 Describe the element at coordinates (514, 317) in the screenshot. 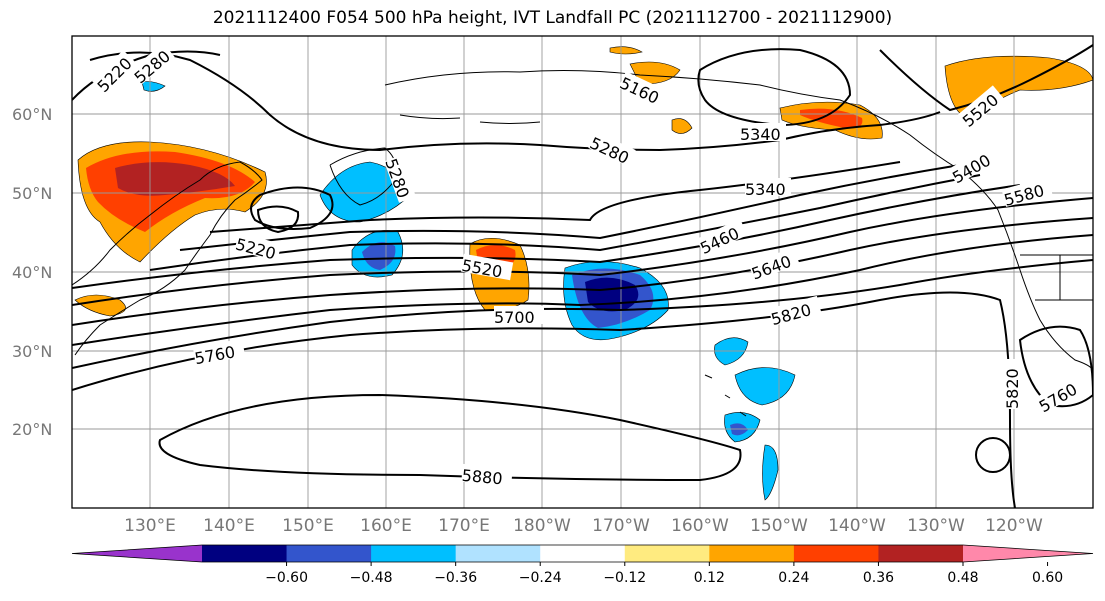

I see `contour-label: 5700` at that location.